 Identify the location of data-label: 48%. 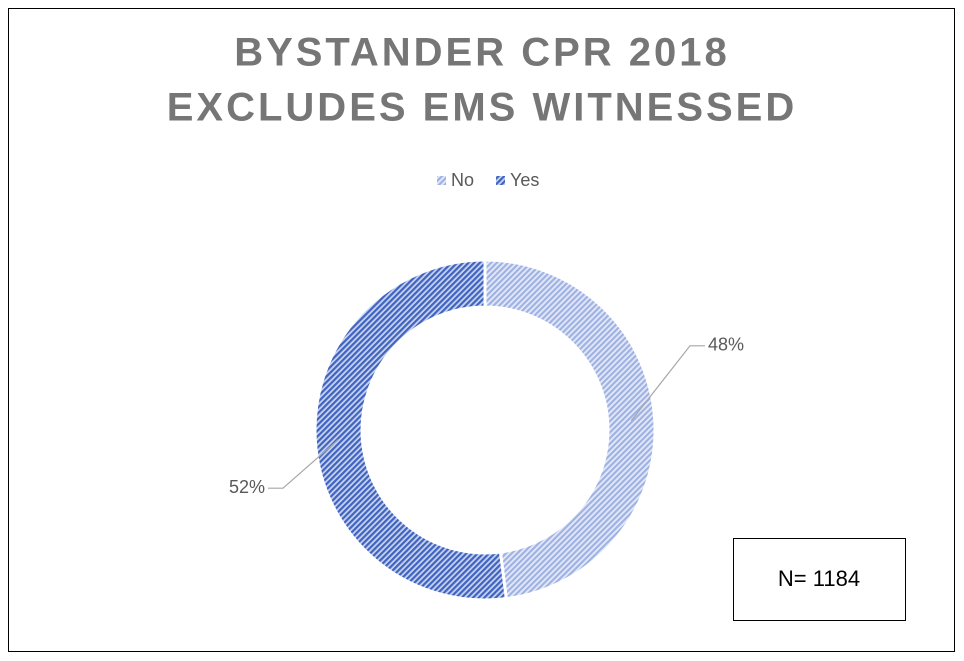
(726, 345).